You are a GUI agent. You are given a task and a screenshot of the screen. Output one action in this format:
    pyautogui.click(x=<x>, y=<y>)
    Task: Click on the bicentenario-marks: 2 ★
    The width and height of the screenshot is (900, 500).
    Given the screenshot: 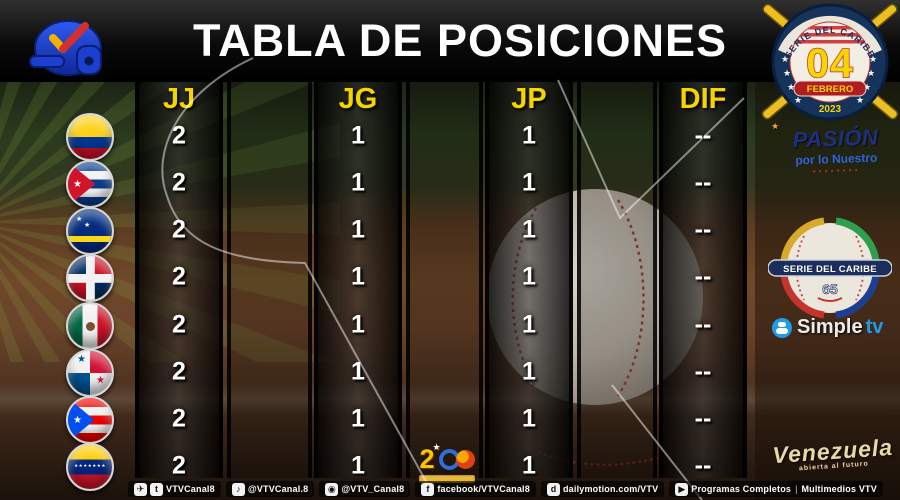 What is the action you would take?
    pyautogui.click(x=447, y=457)
    